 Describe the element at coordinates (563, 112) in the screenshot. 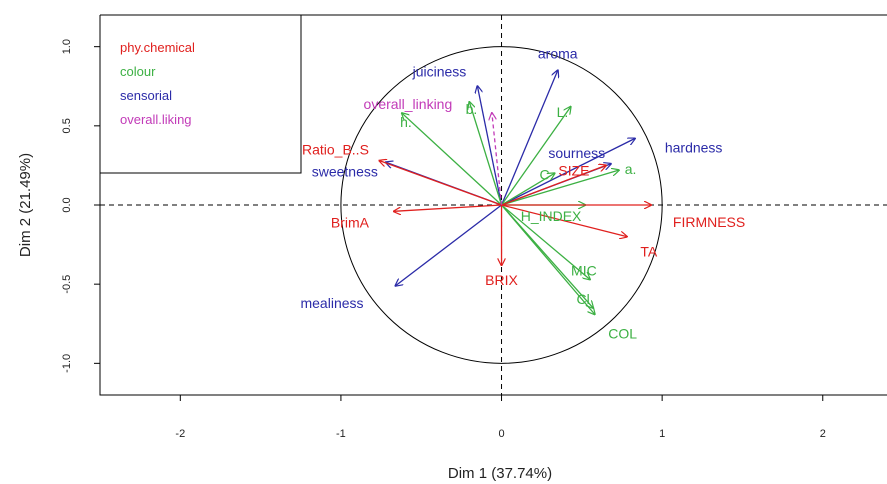

I see `label-l: L.` at that location.